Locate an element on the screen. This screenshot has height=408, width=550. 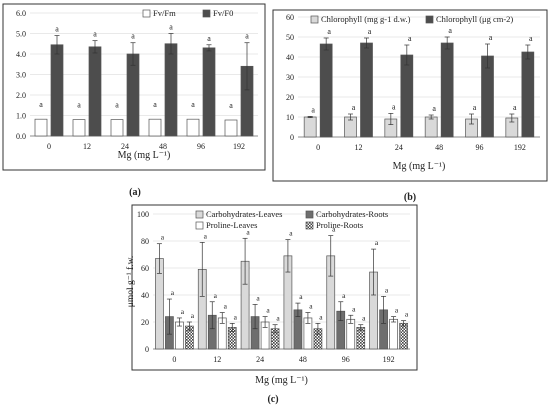
chart-a-panel-label: (a) is located at coordinates (135, 192).